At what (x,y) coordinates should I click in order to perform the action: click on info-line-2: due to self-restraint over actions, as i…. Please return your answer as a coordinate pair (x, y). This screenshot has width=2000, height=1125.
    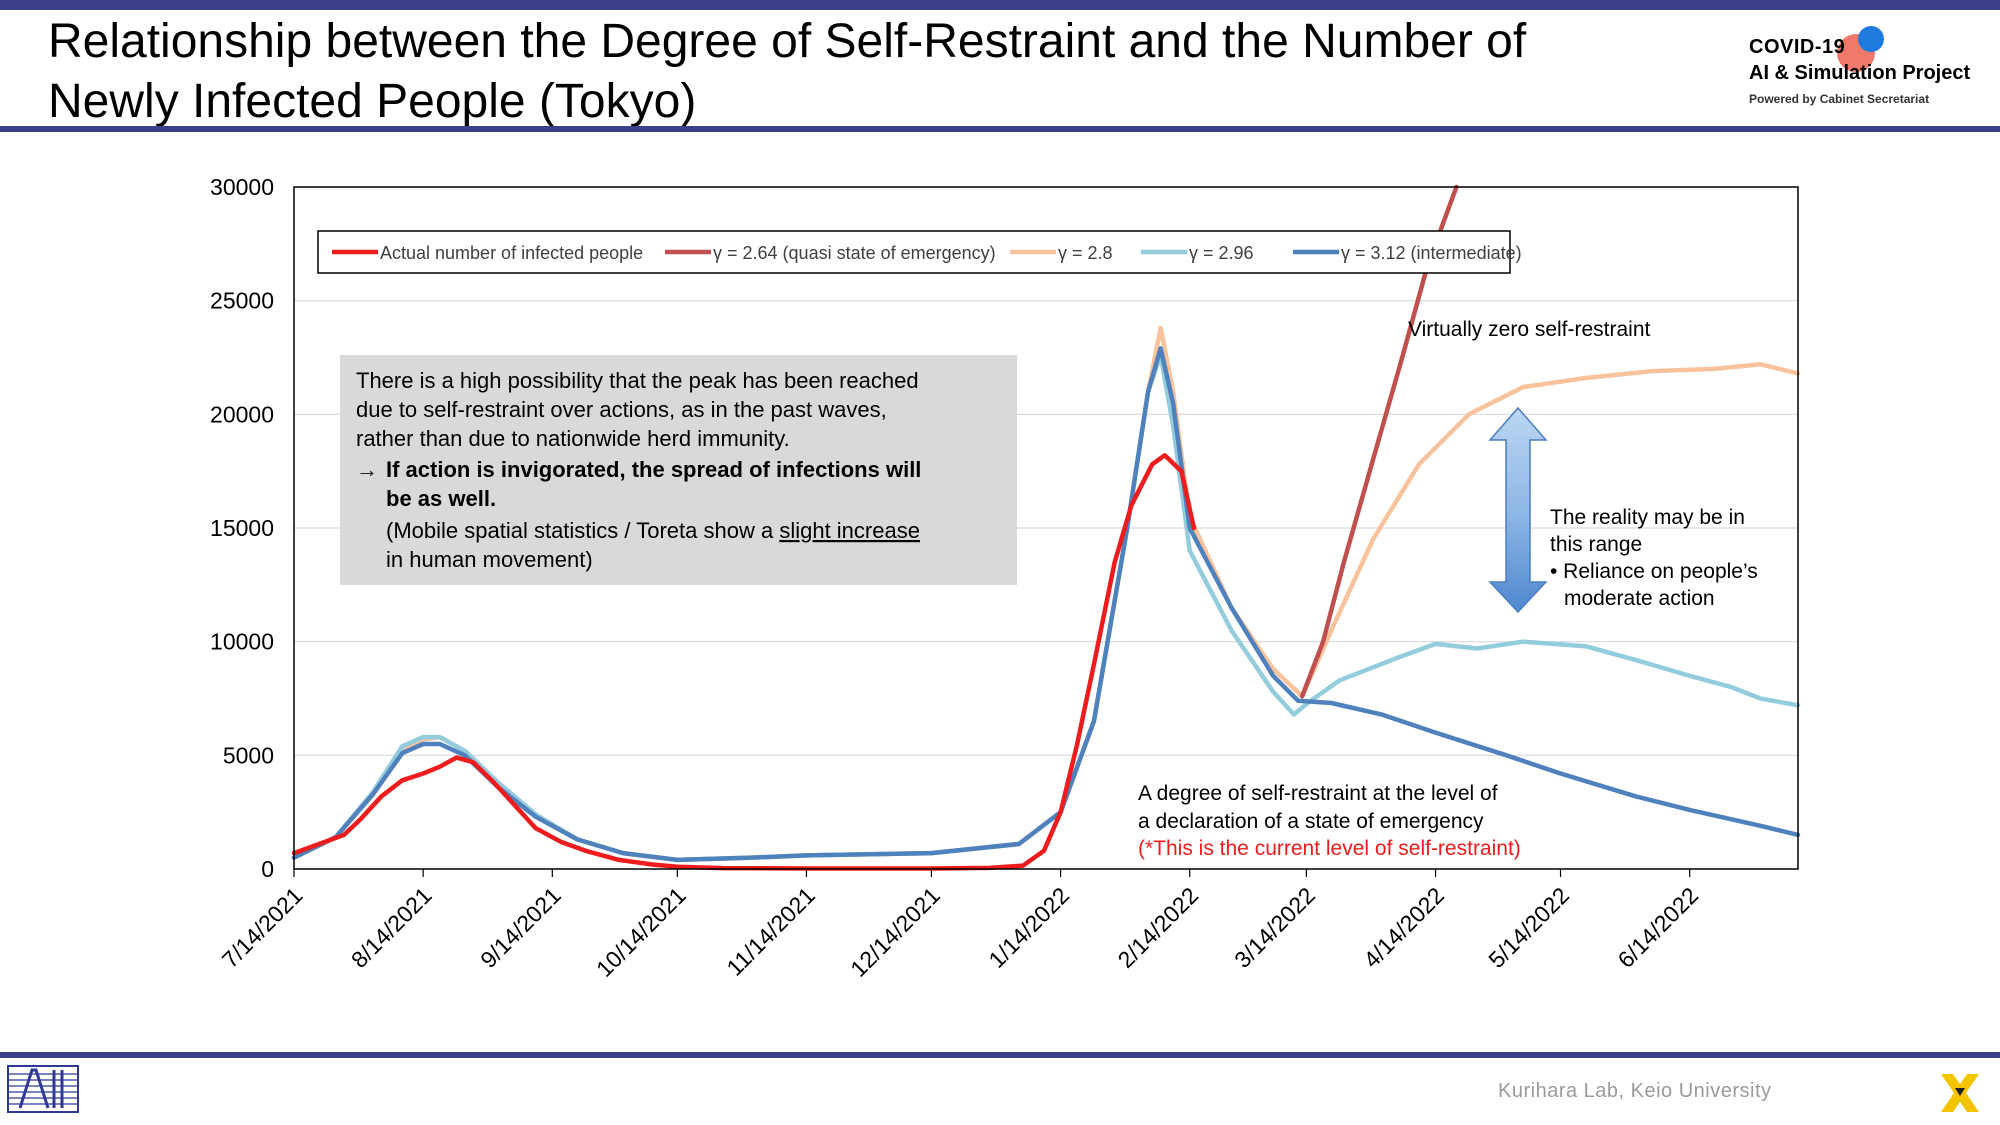
    Looking at the image, I should click on (621, 409).